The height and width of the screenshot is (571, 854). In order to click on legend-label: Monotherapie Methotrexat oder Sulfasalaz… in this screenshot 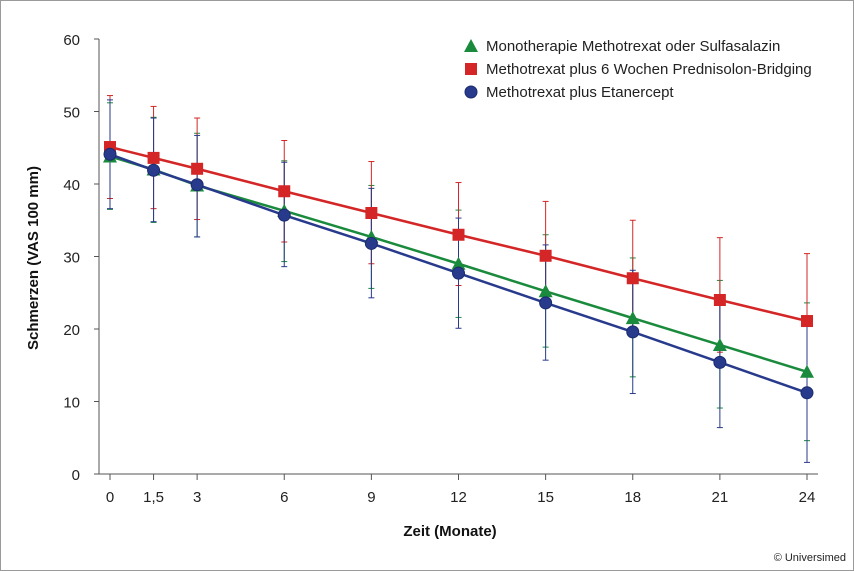, I will do `click(633, 46)`.